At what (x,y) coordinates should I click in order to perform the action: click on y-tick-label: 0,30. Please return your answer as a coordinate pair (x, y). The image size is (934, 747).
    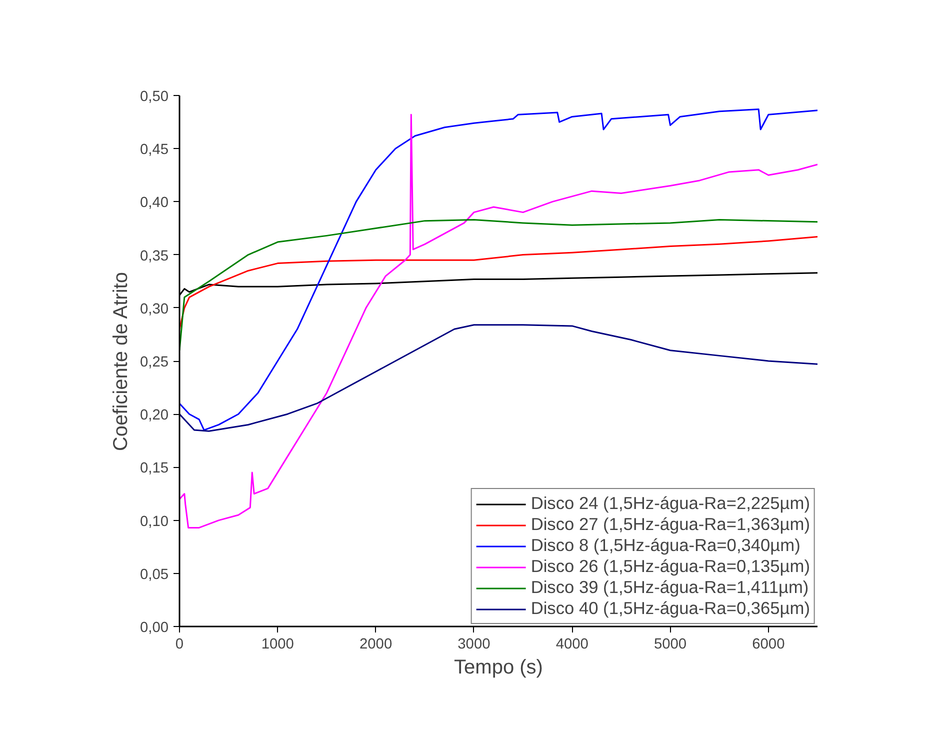
    Looking at the image, I should click on (154, 309).